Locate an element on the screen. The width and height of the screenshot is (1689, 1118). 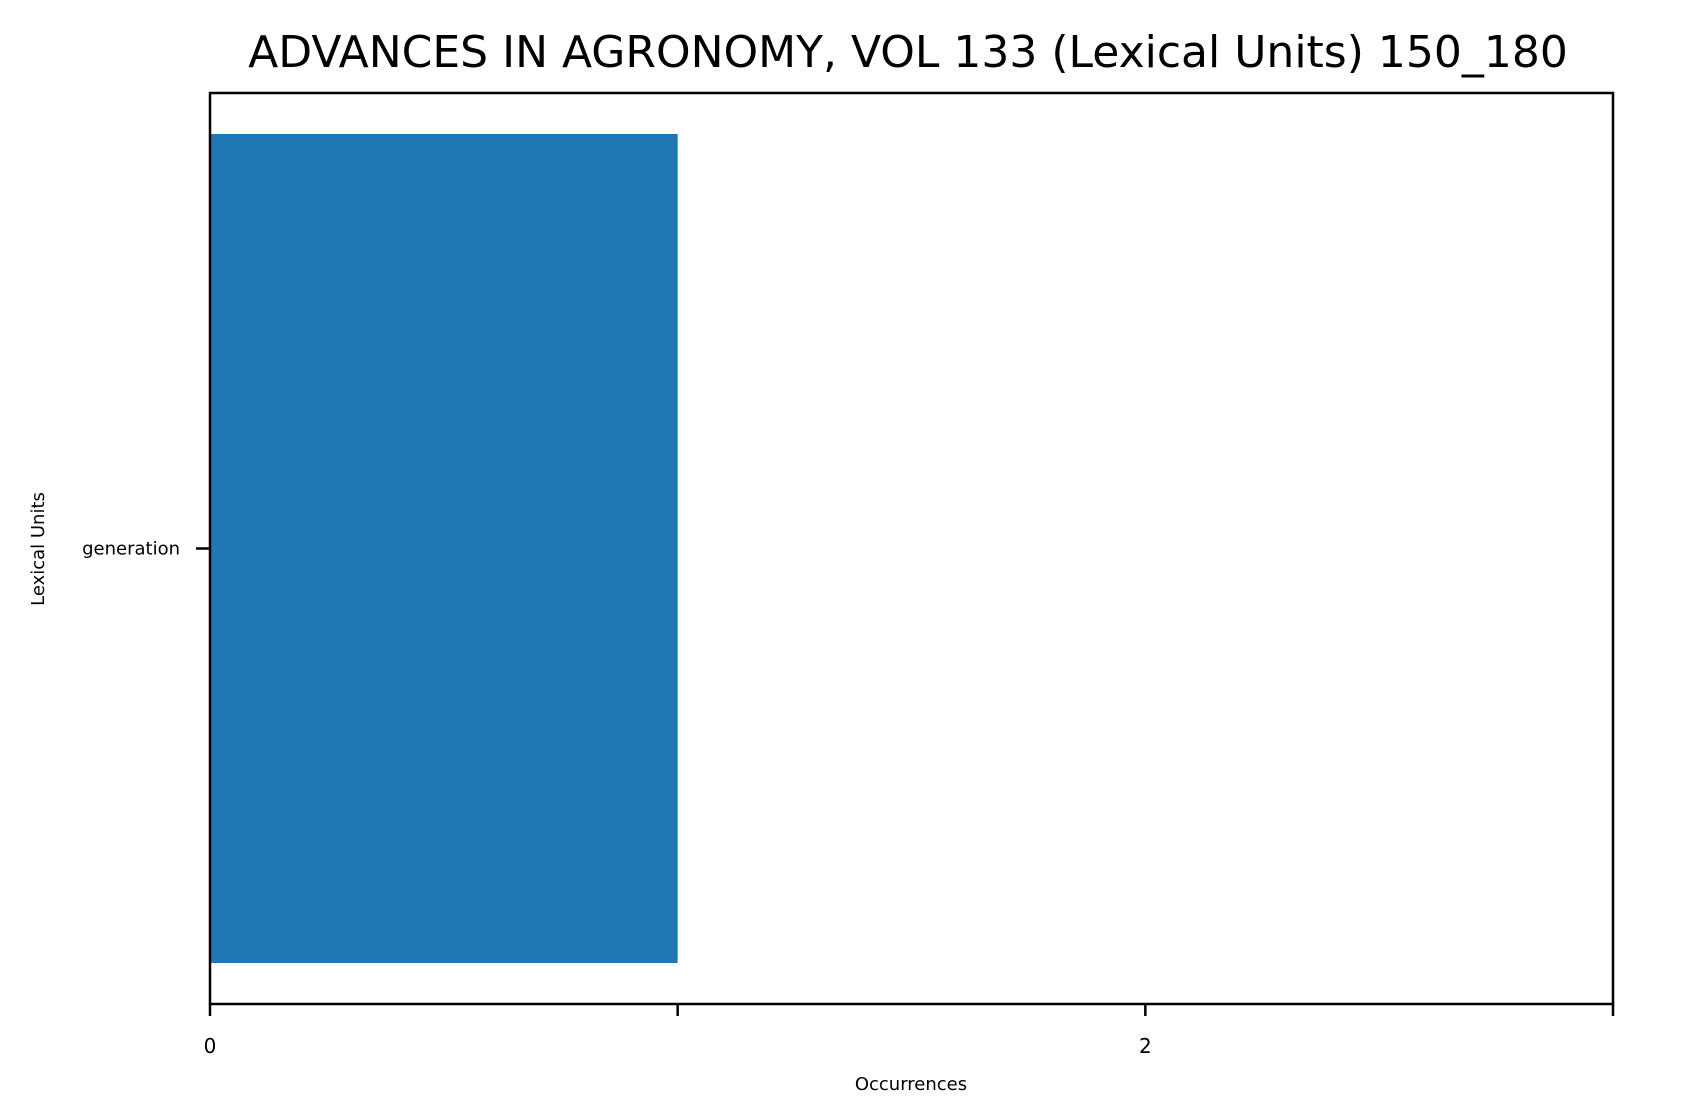
x-tick-label: 0 is located at coordinates (210, 1046).